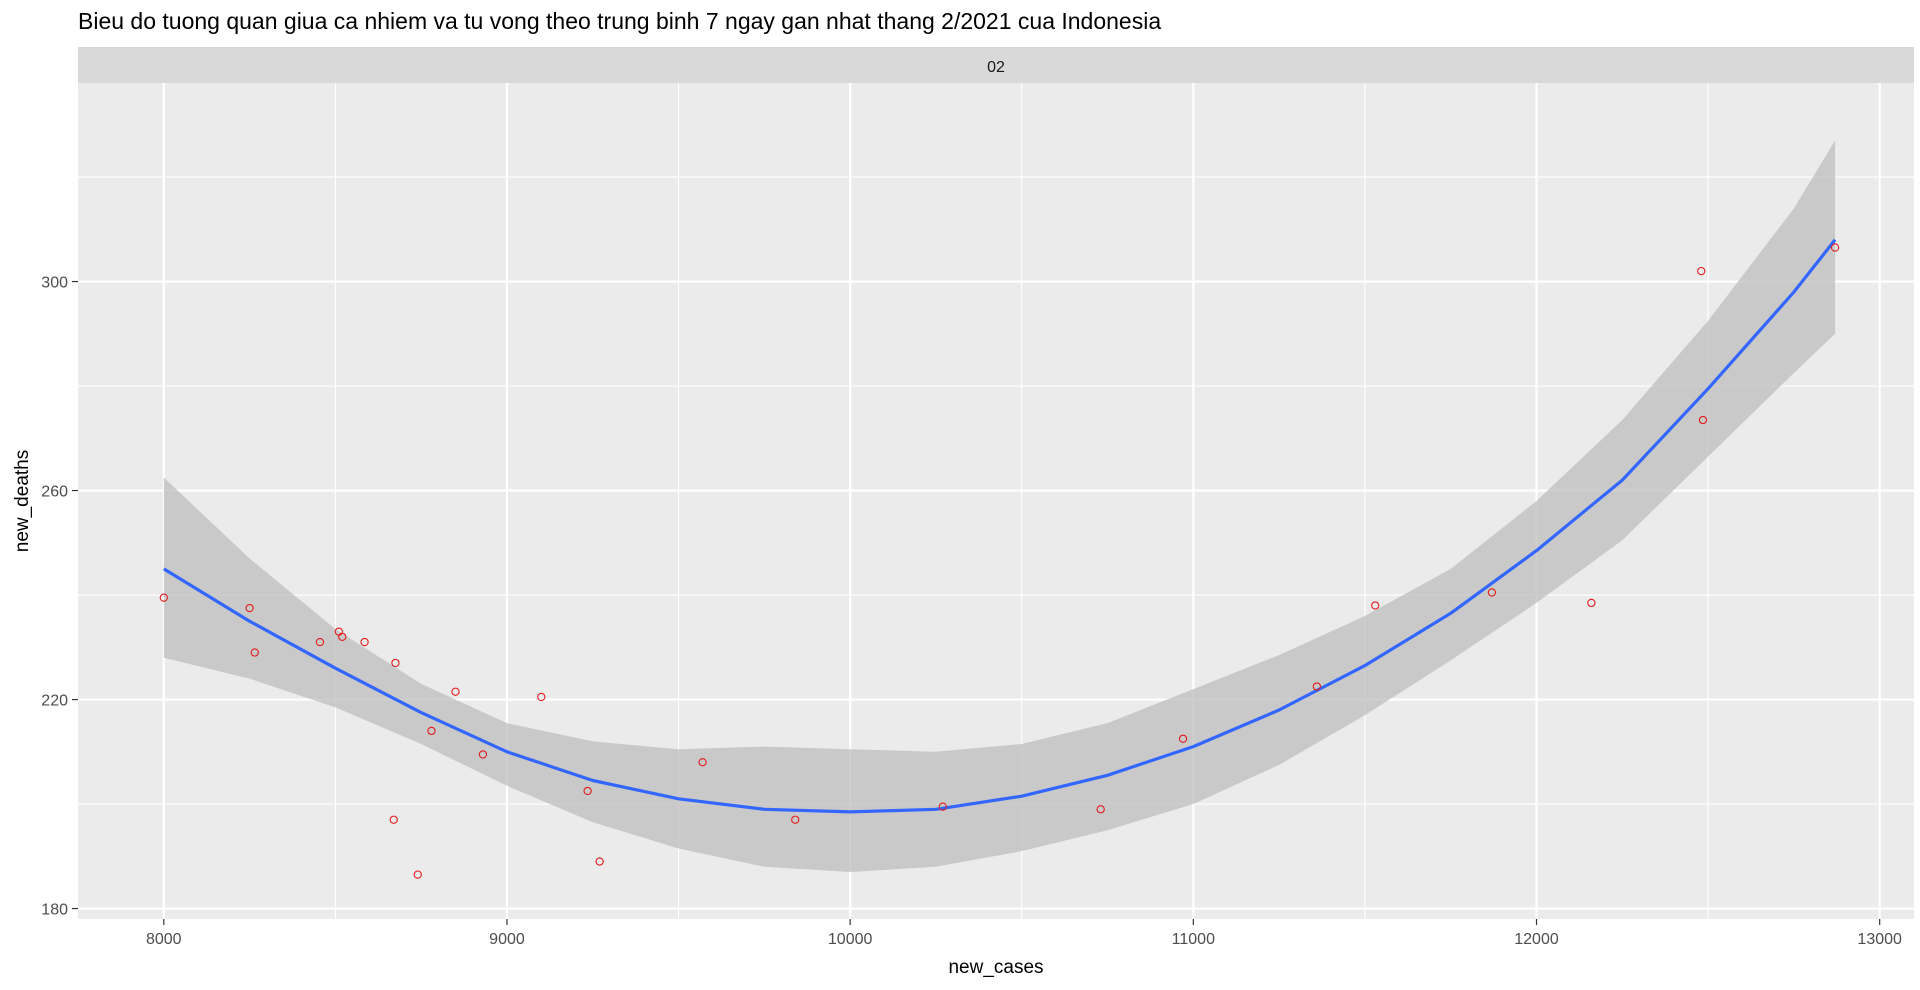  What do you see at coordinates (54, 492) in the screenshot?
I see `y-tick-label: 260` at bounding box center [54, 492].